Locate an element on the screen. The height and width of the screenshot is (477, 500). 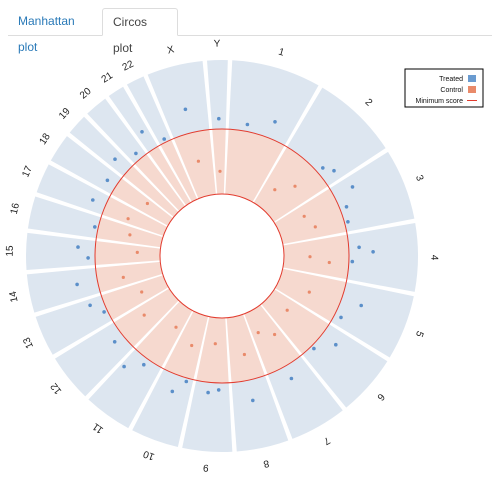
tab-circos-plot: Circos plot is located at coordinates (140, 31).